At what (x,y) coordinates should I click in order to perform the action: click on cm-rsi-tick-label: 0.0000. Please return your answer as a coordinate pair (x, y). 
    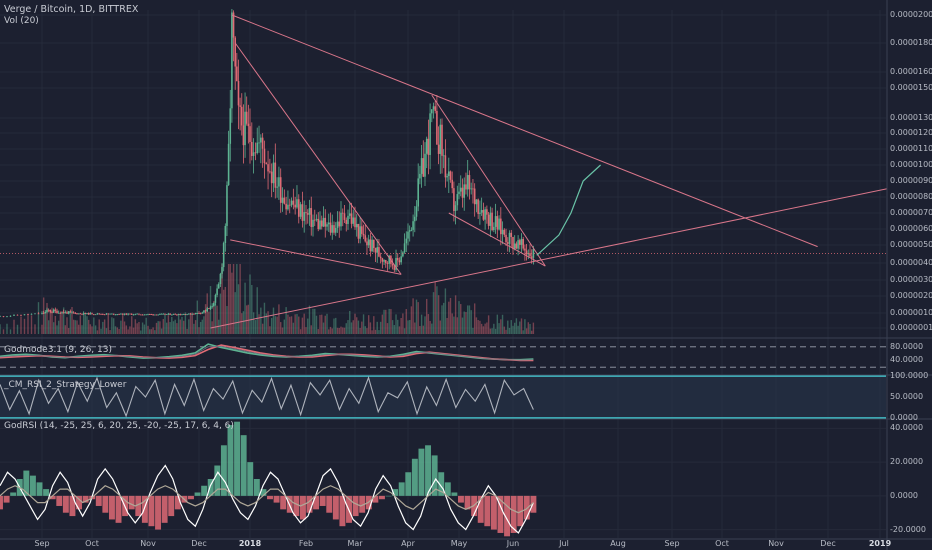
    Looking at the image, I should click on (904, 417).